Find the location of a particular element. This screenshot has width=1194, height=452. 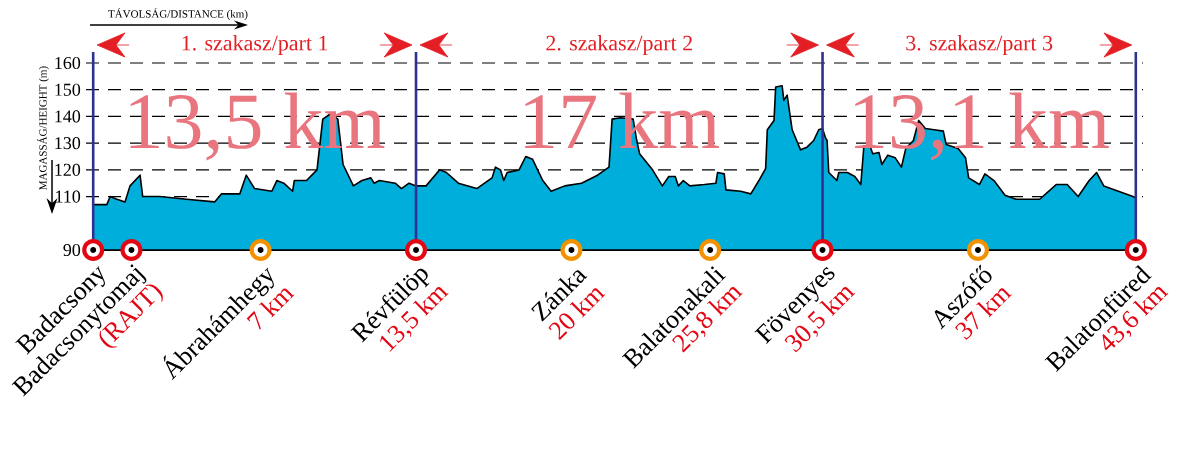

text: 1. szakasz/part 1 is located at coordinates (255, 45).